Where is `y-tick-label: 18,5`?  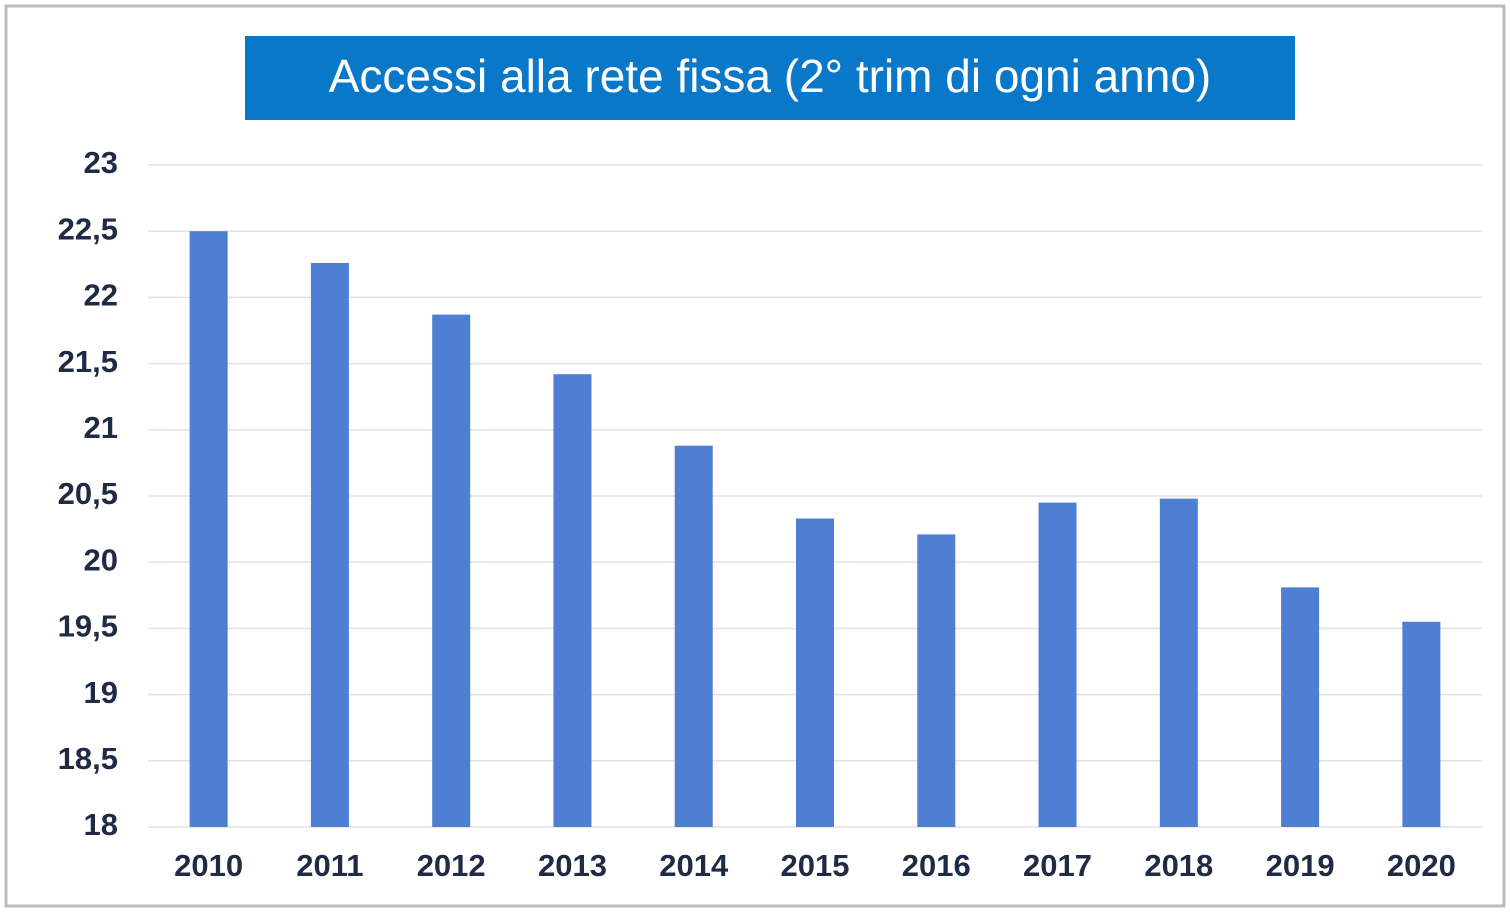 y-tick-label: 18,5 is located at coordinates (88, 758).